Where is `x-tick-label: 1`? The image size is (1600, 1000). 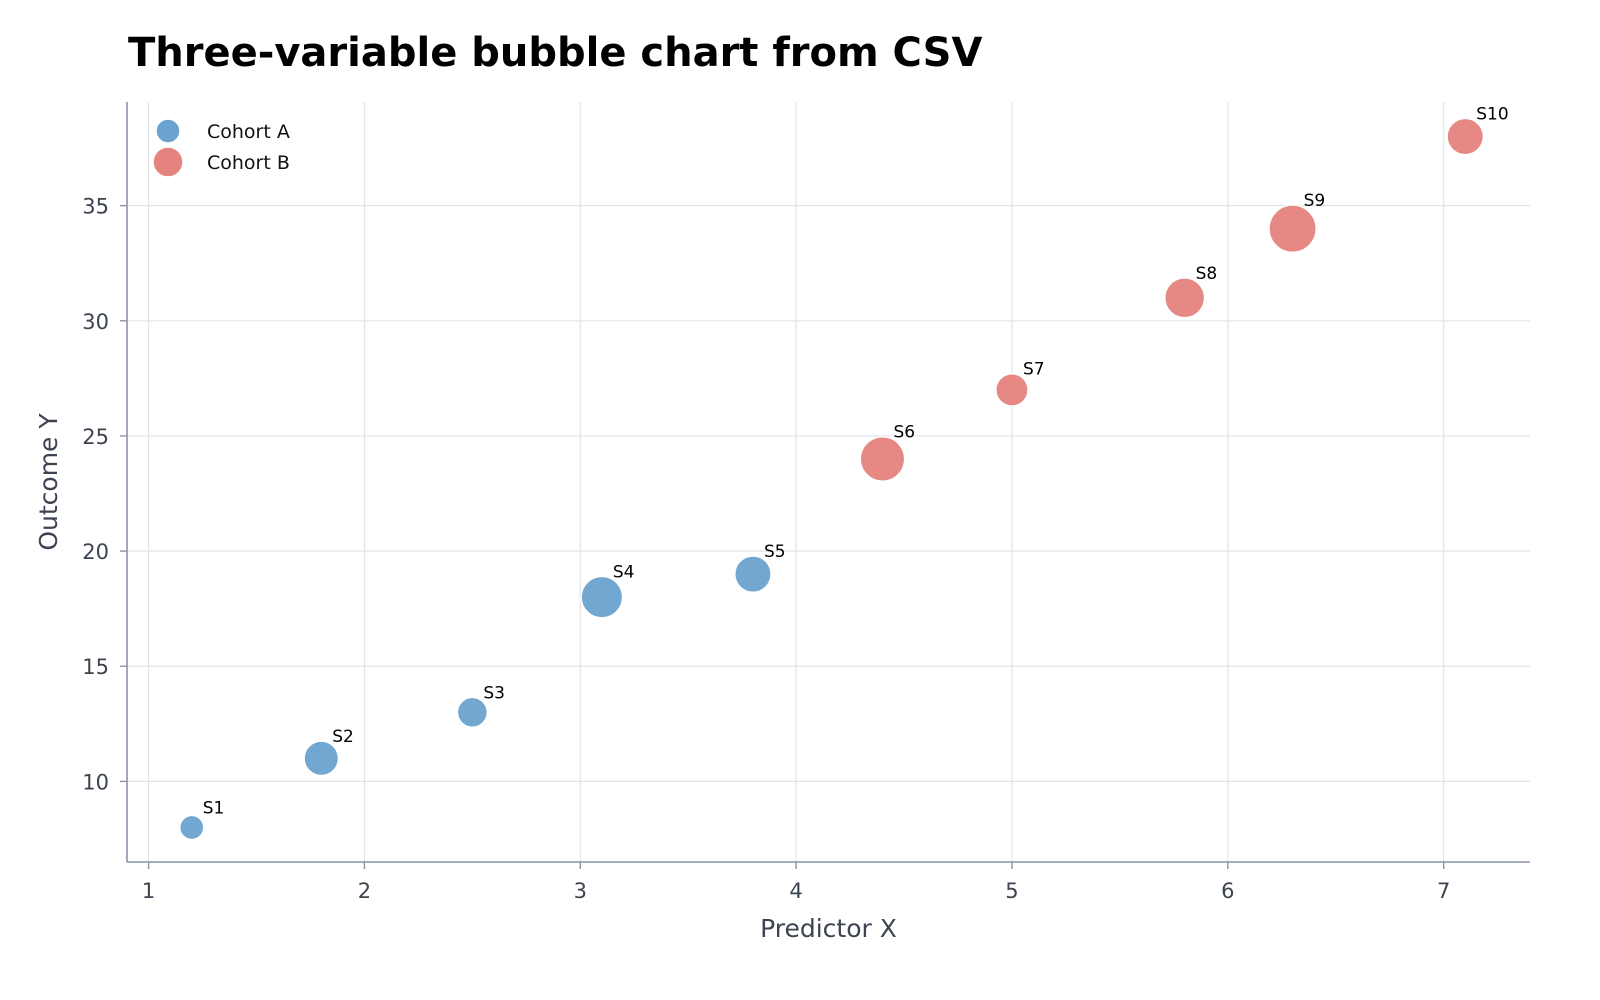 x-tick-label: 1 is located at coordinates (148, 891).